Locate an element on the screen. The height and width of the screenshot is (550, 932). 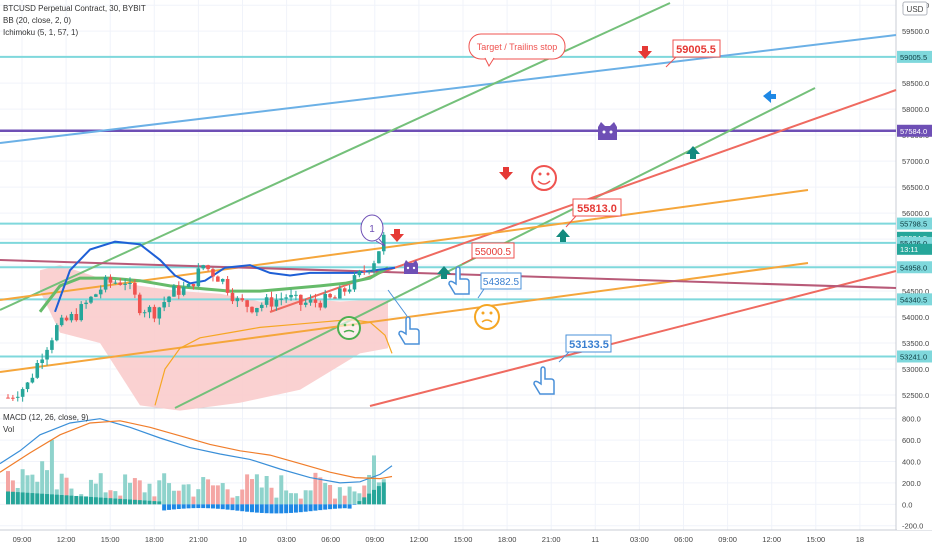
smiley-icon is located at coordinates (544, 178).